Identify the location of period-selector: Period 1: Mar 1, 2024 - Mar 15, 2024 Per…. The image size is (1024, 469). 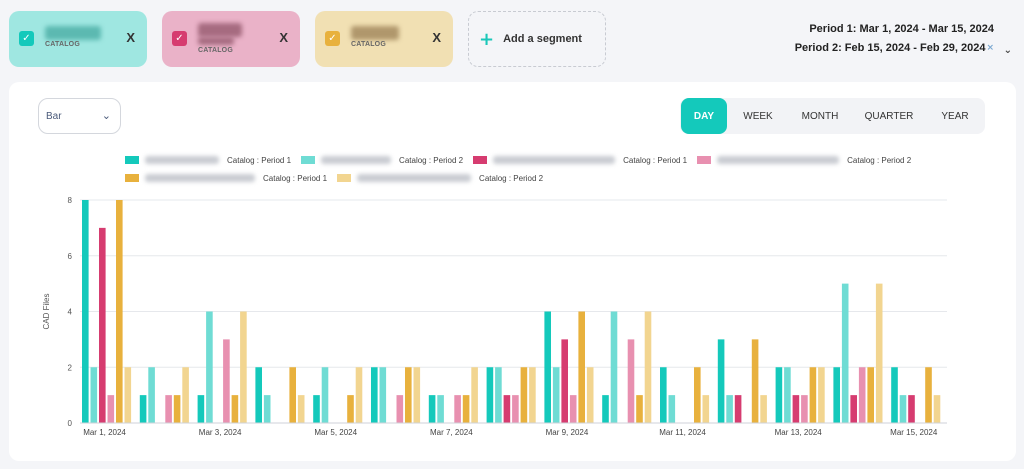
(903, 39).